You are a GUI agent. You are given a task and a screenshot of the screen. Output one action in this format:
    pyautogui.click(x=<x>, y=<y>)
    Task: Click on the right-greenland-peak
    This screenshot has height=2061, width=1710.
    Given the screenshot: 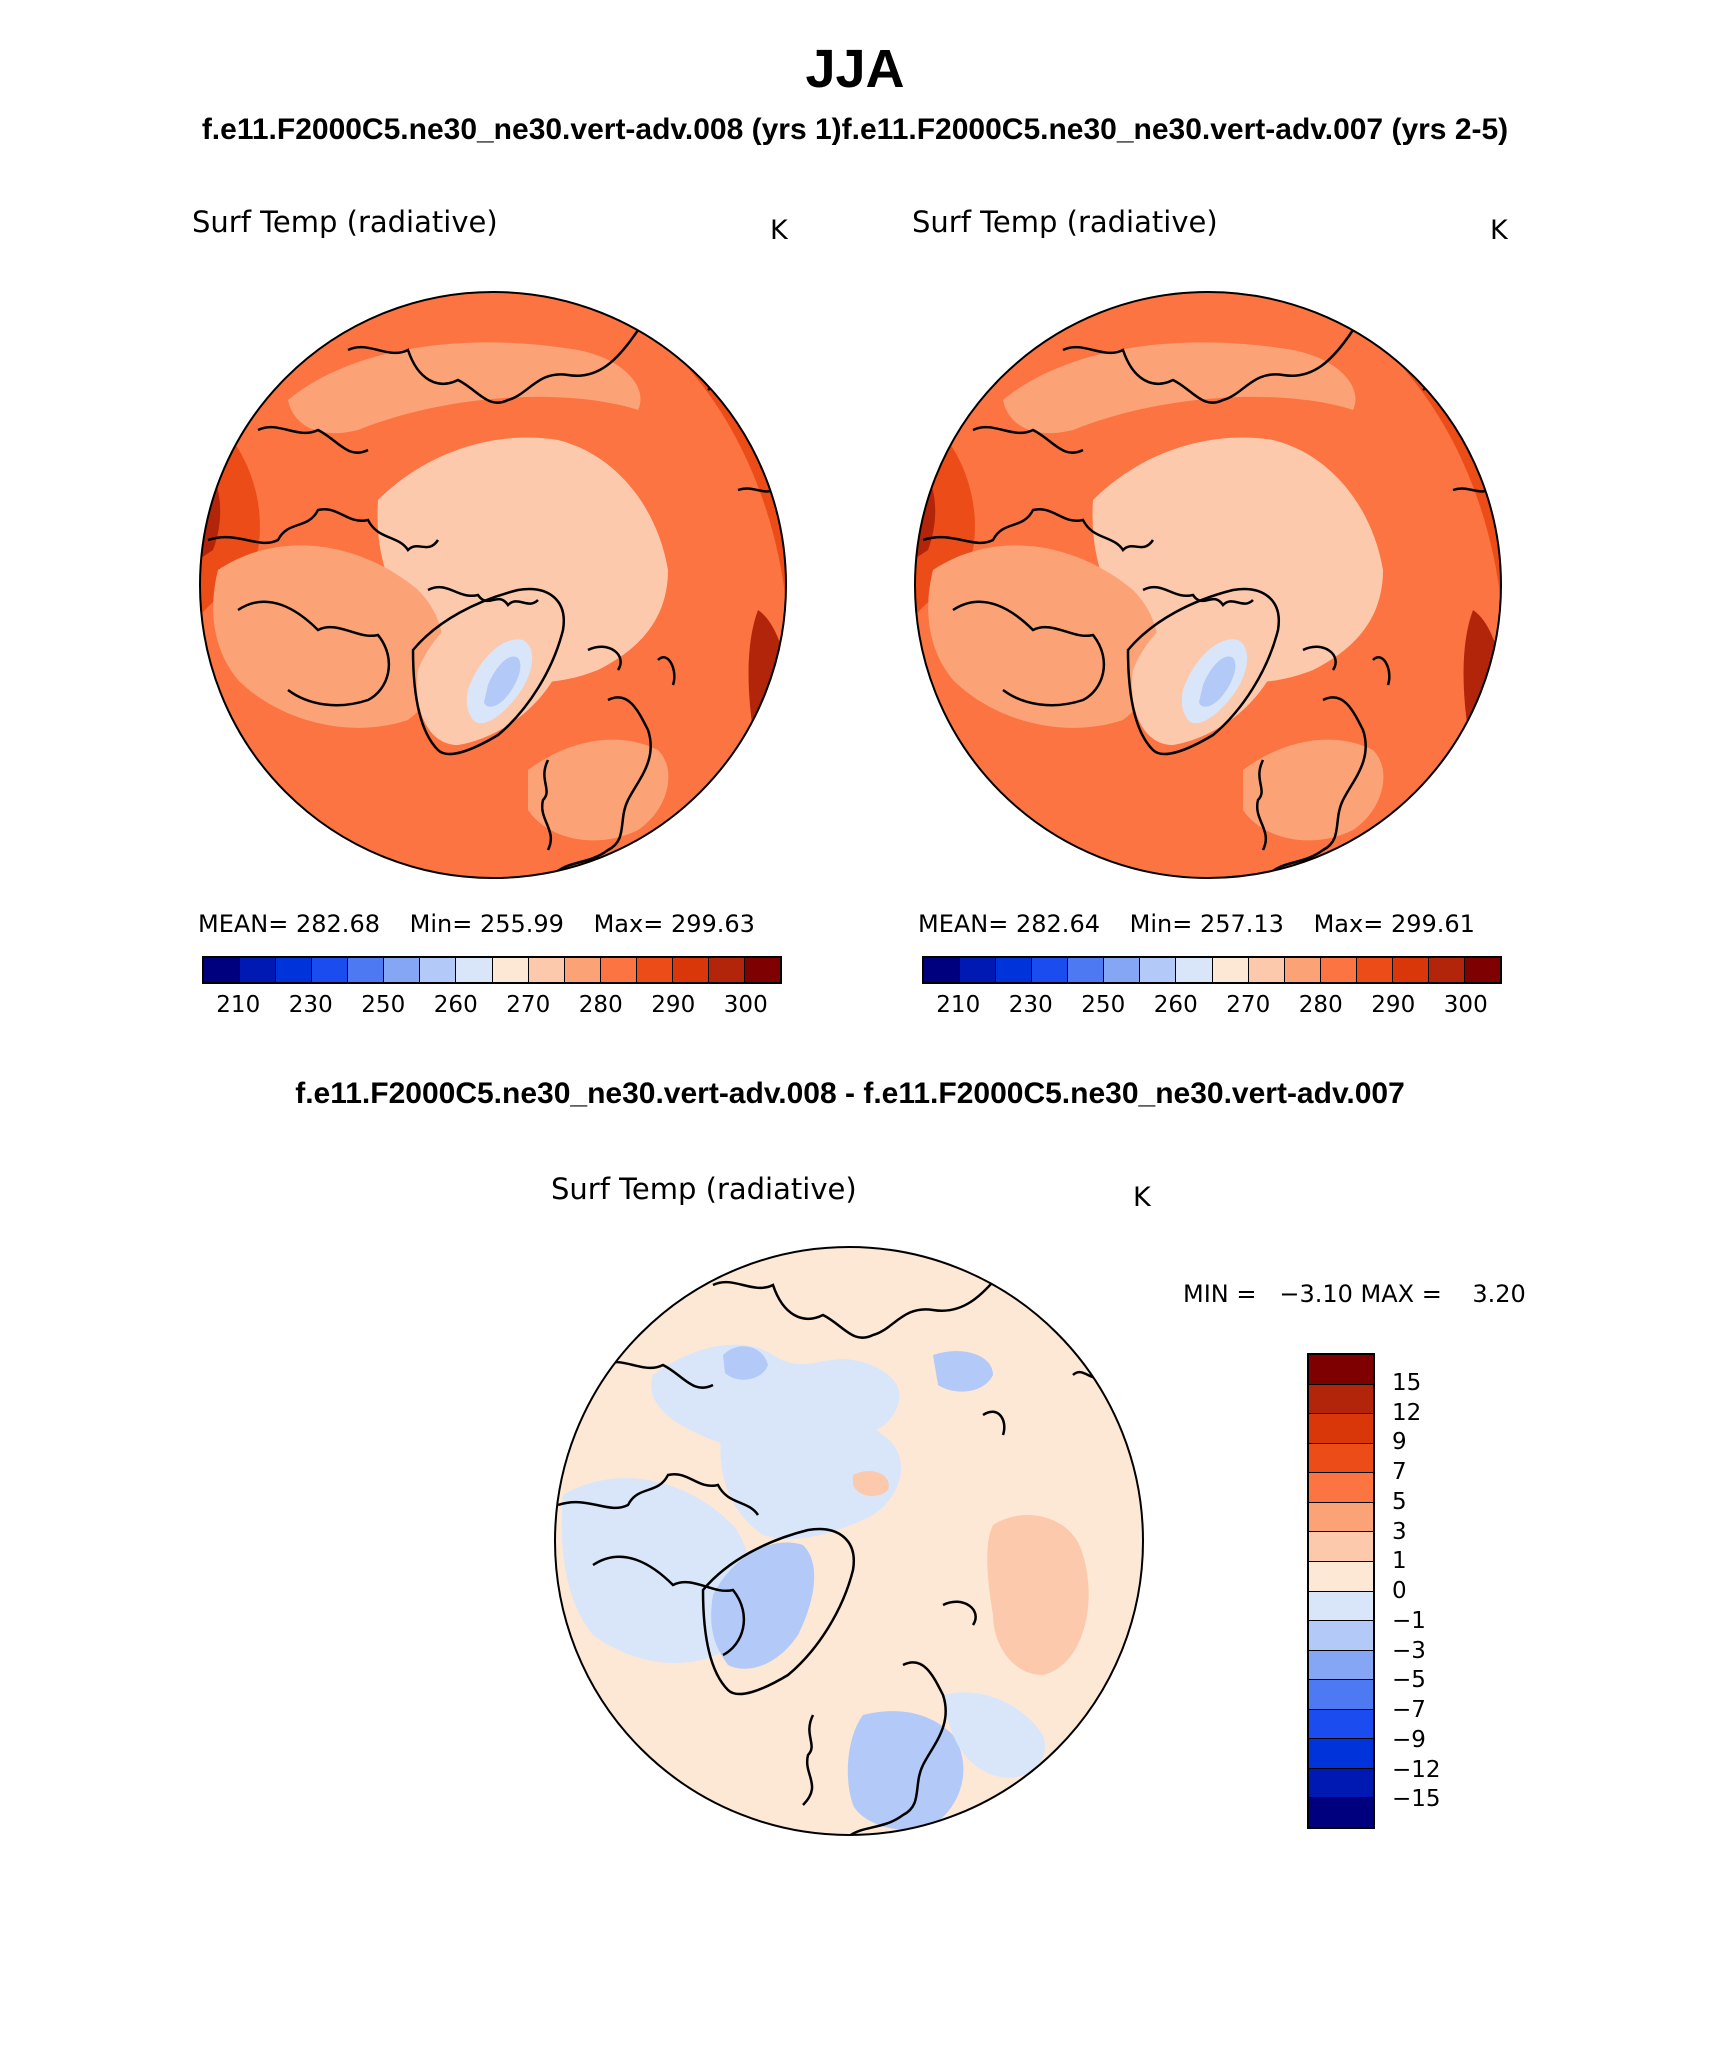 What is the action you would take?
    pyautogui.click(x=1217, y=681)
    